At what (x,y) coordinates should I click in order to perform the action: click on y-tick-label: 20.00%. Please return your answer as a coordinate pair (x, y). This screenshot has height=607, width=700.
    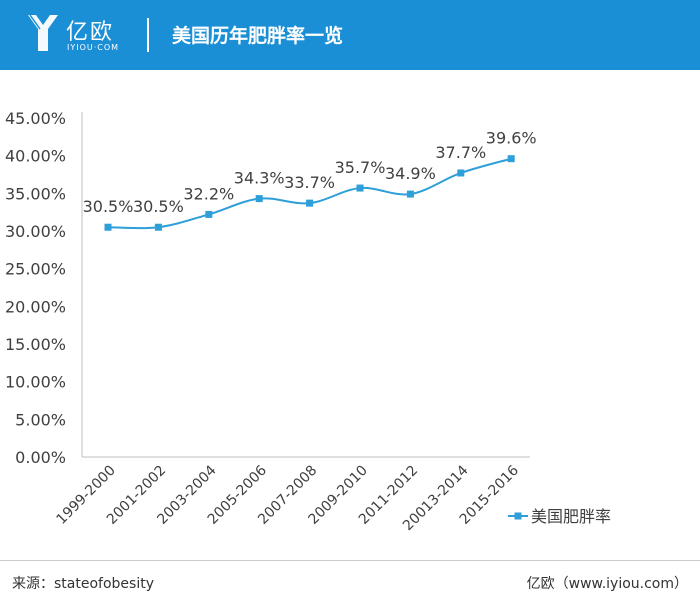
    Looking at the image, I should click on (35, 306).